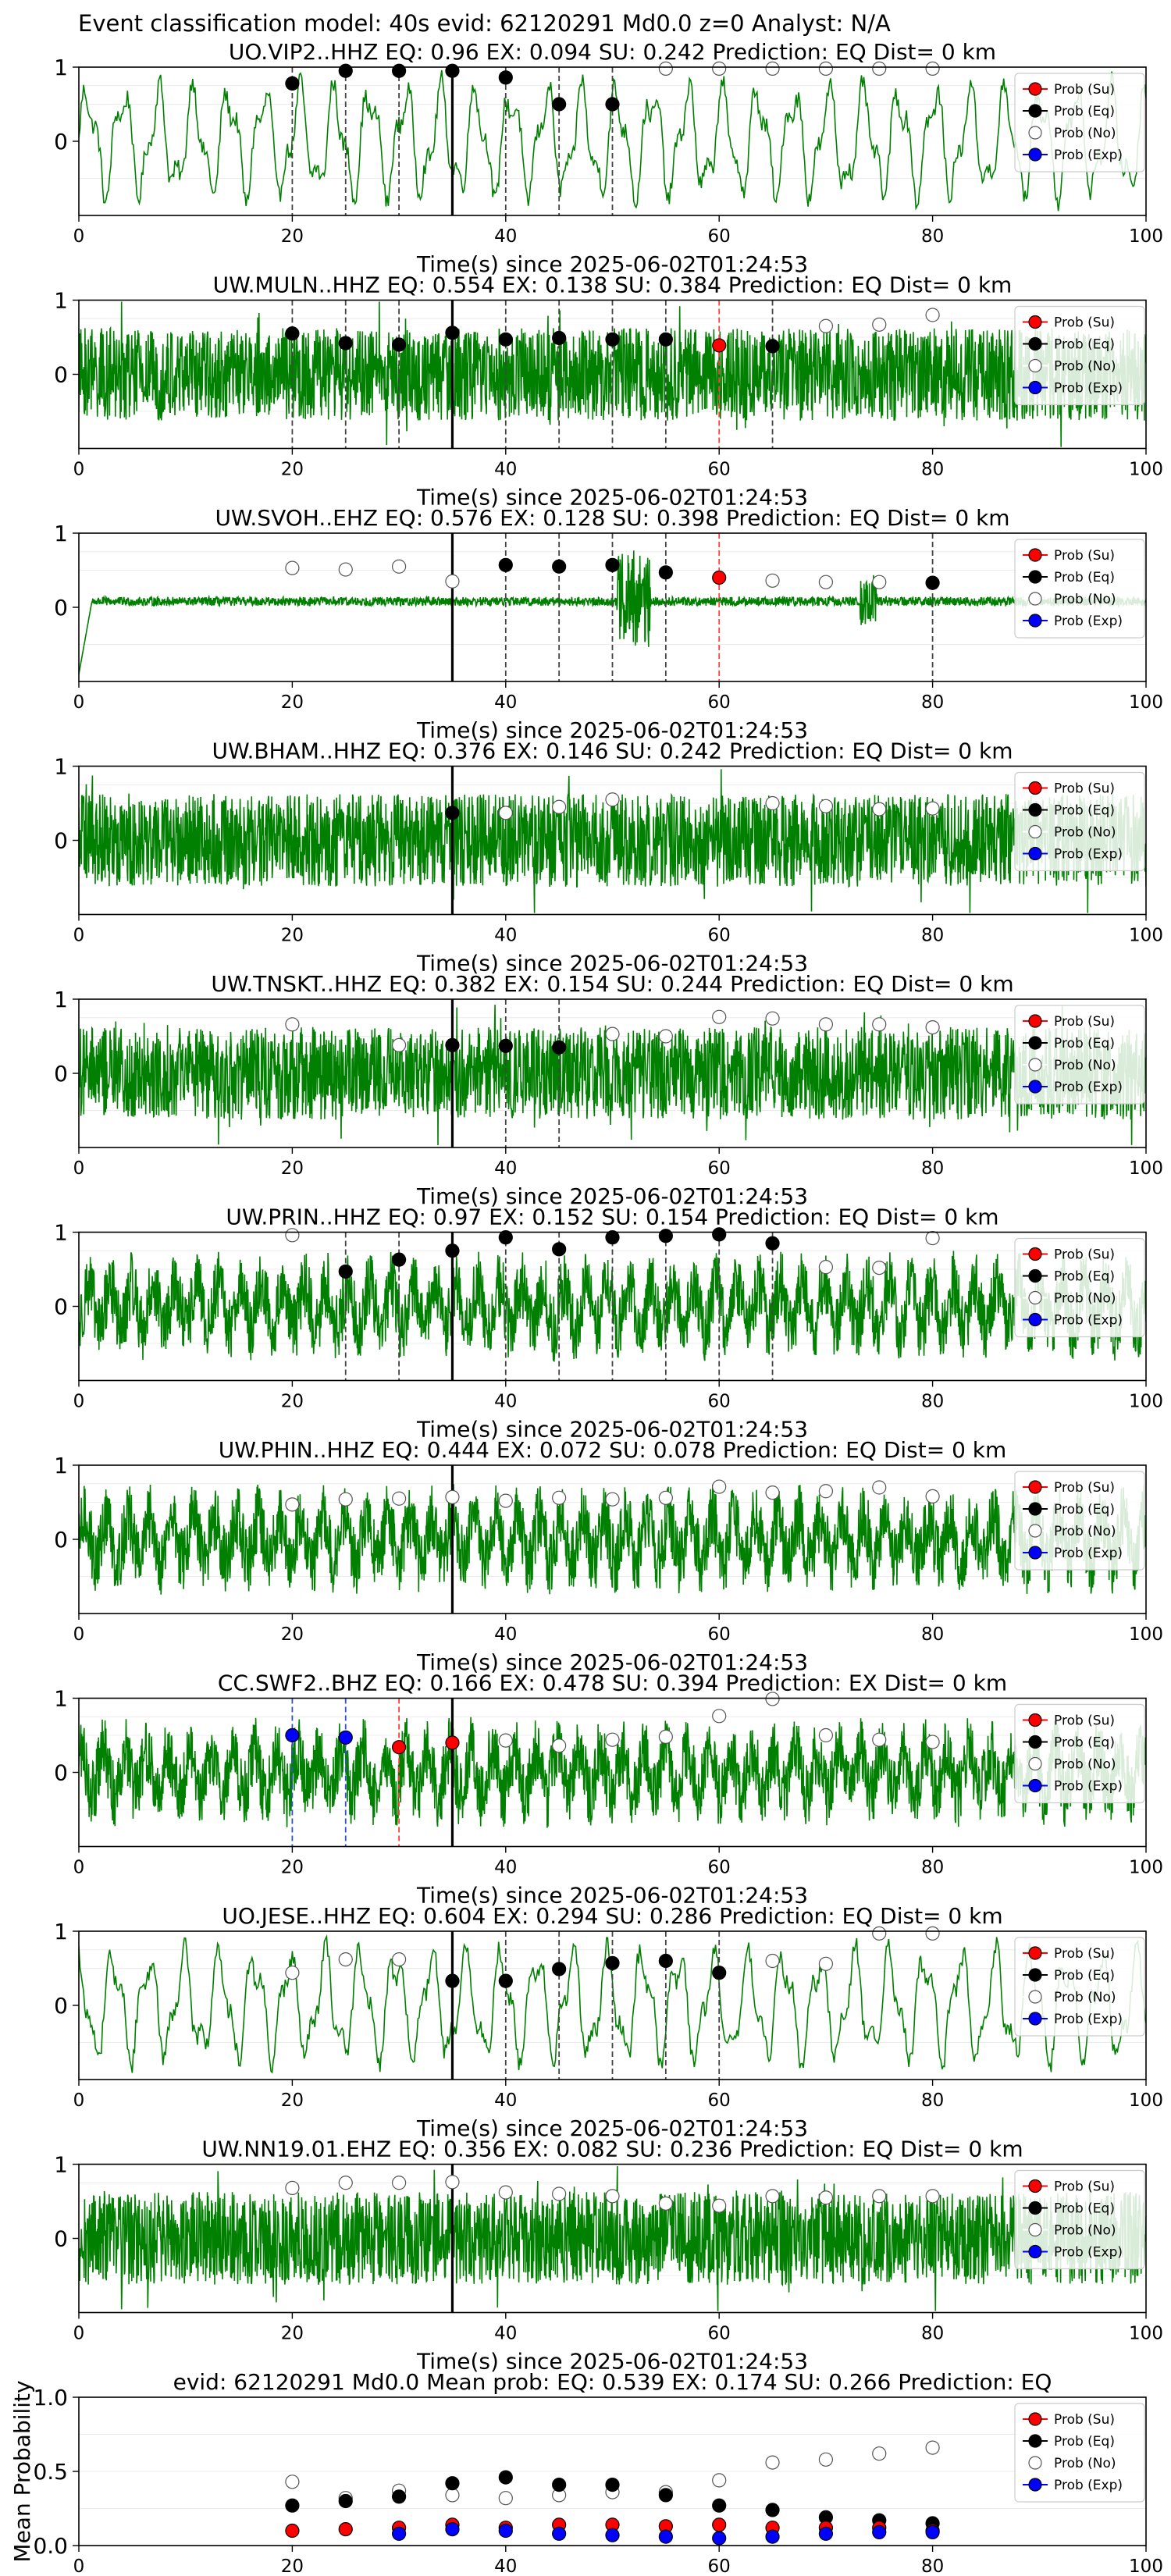 This screenshot has width=1171, height=2576. Describe the element at coordinates (612, 2471) in the screenshot. I see `grid` at that location.